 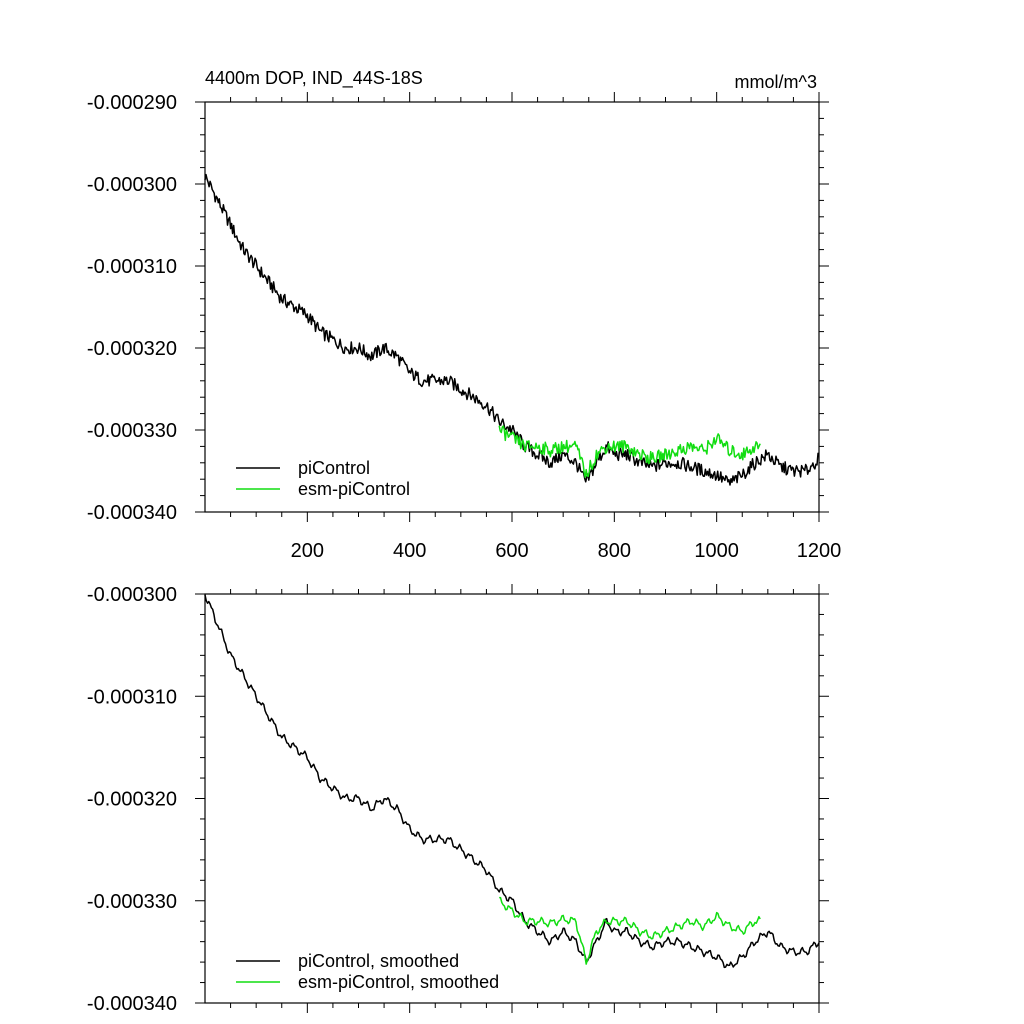 I want to click on x-tick-label: 1000, so click(x=716, y=551).